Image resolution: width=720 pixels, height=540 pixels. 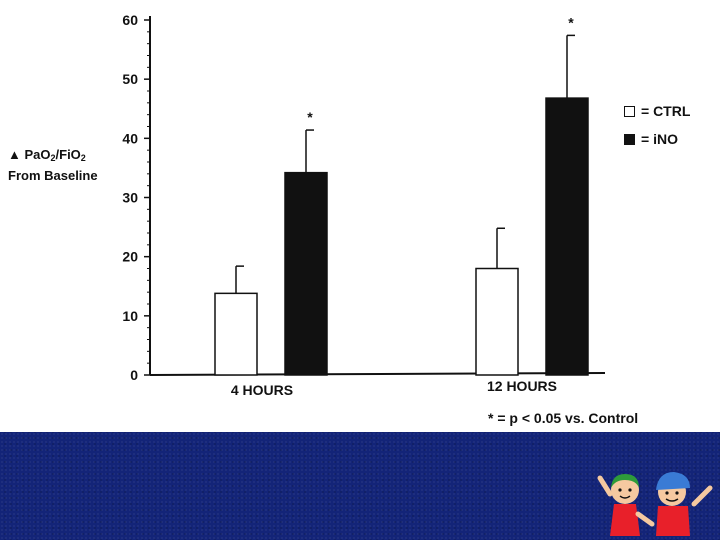 What do you see at coordinates (666, 111) in the screenshot?
I see `legend-label-ctrl: = CTRL` at bounding box center [666, 111].